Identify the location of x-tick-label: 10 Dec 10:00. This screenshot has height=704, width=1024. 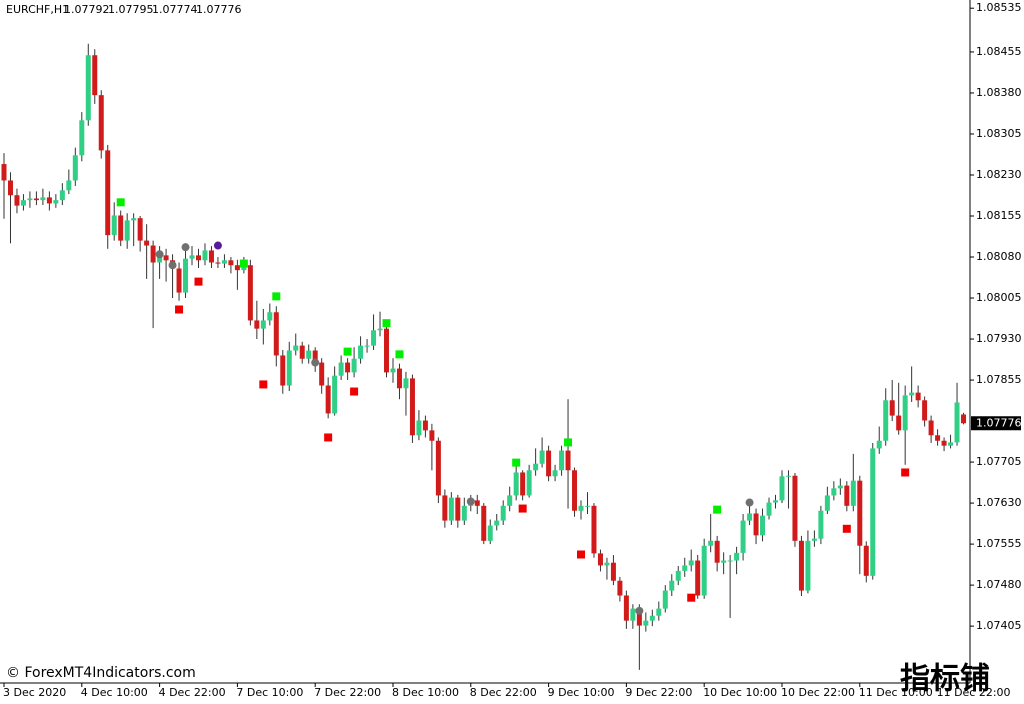
(740, 692).